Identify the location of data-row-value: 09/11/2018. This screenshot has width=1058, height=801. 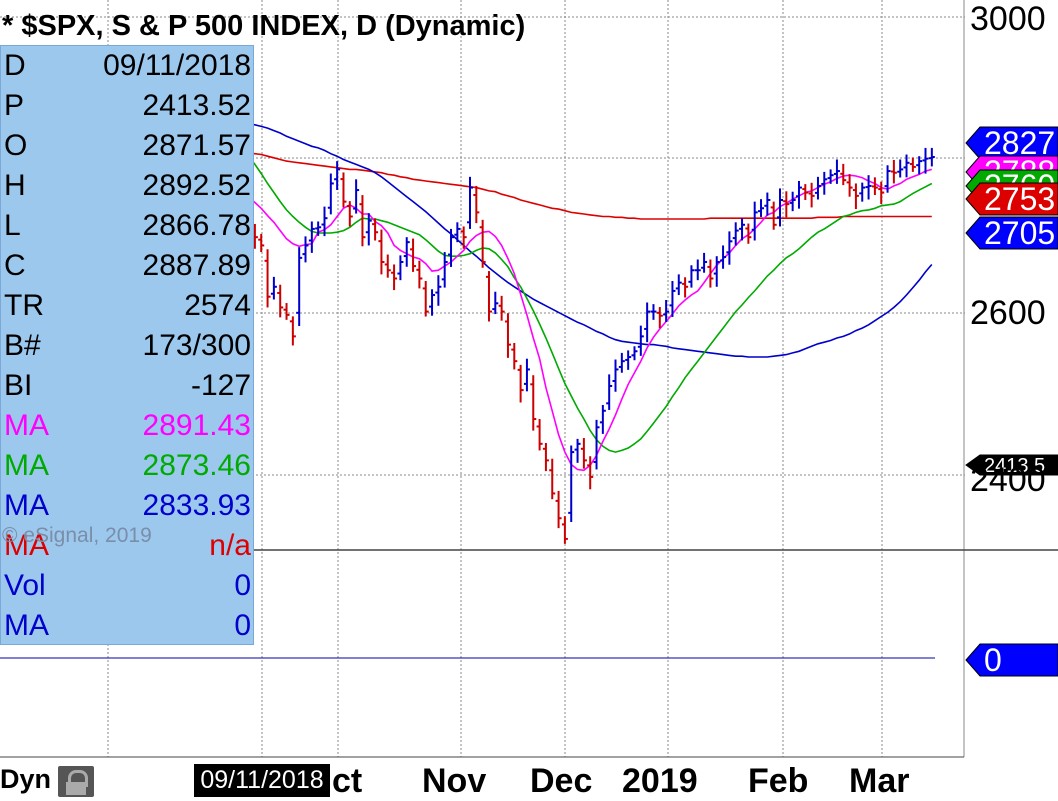
(177, 65).